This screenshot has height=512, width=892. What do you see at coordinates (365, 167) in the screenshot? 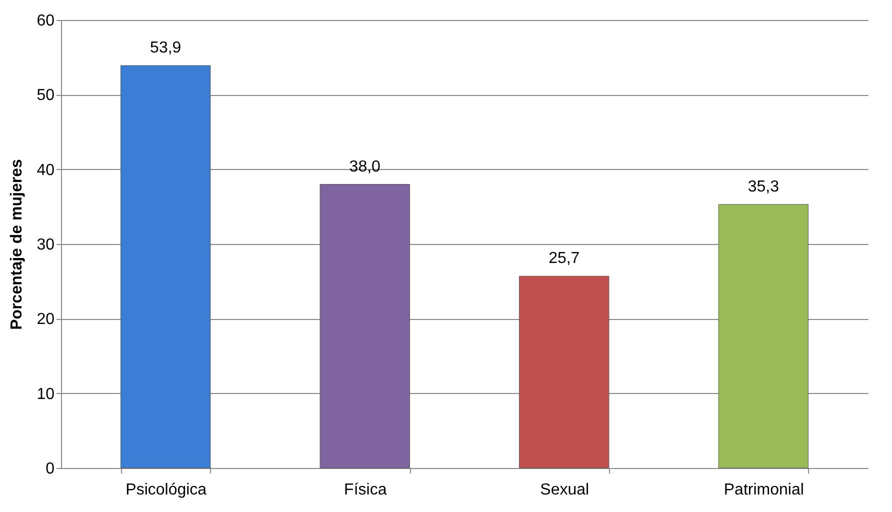
I see `data-label: 38,0` at bounding box center [365, 167].